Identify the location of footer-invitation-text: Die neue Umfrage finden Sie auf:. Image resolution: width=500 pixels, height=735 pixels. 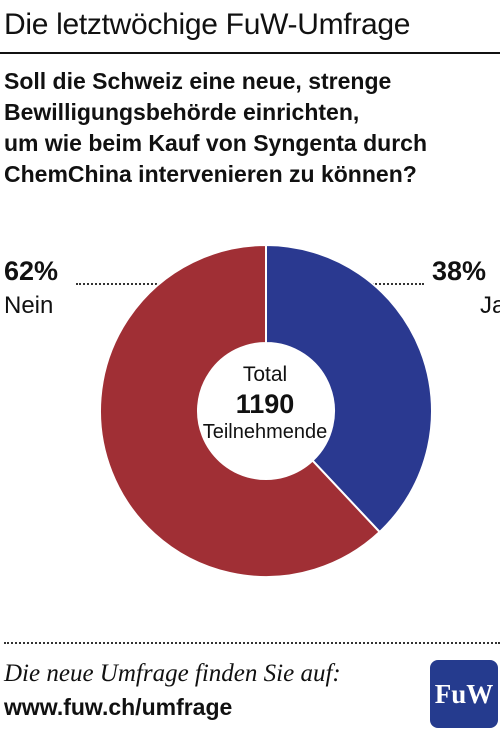
(172, 673).